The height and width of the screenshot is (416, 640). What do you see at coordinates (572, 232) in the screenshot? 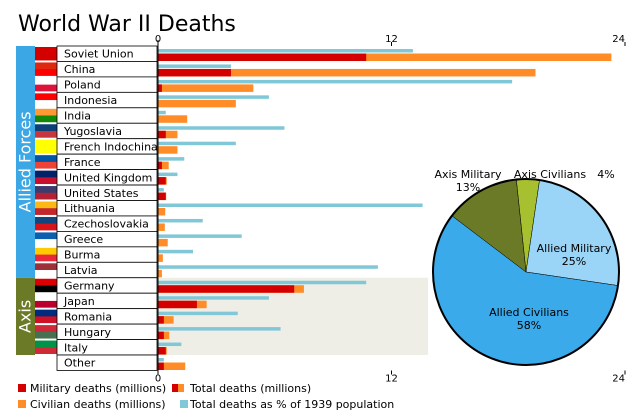
I see `pie-slice` at bounding box center [572, 232].